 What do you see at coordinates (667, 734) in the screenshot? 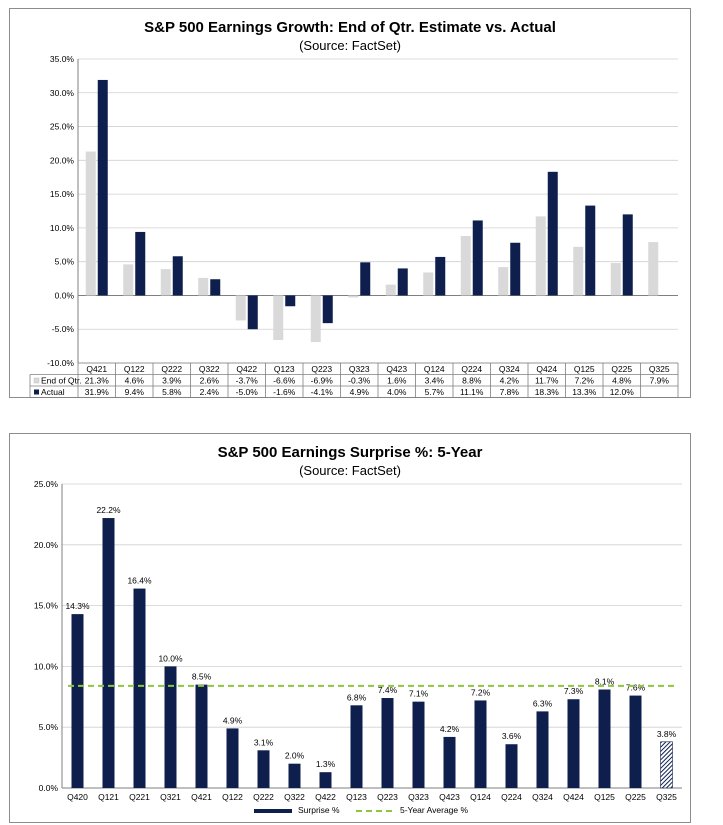
I see `data-label: 3.8%` at bounding box center [667, 734].